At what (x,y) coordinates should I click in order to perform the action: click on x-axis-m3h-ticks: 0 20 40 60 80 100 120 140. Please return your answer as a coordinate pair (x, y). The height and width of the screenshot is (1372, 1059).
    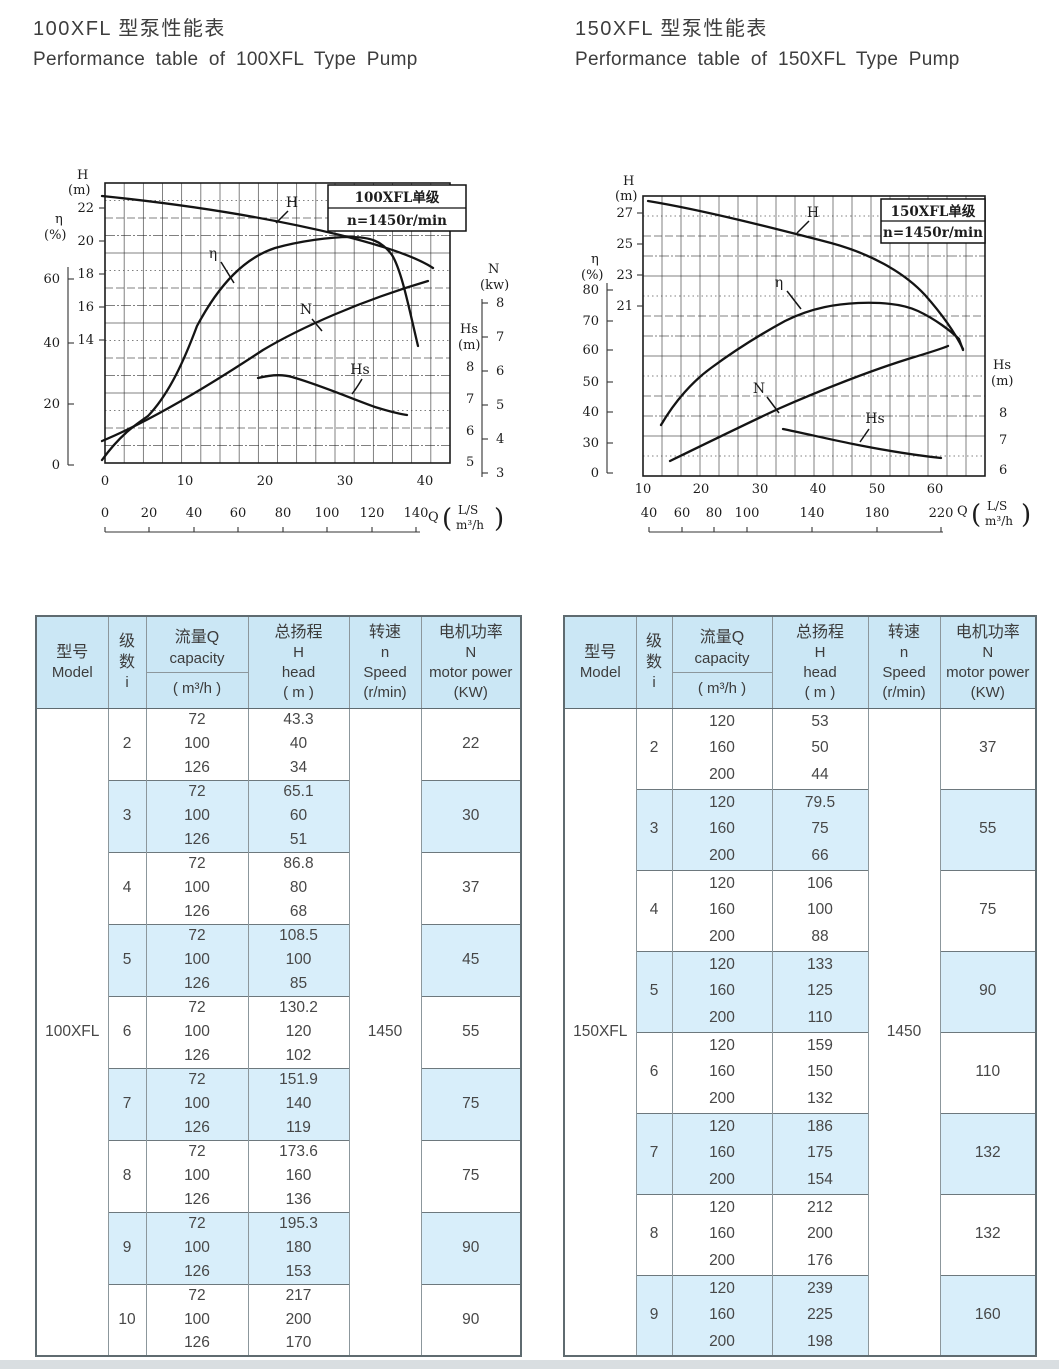
    Looking at the image, I should click on (265, 513).